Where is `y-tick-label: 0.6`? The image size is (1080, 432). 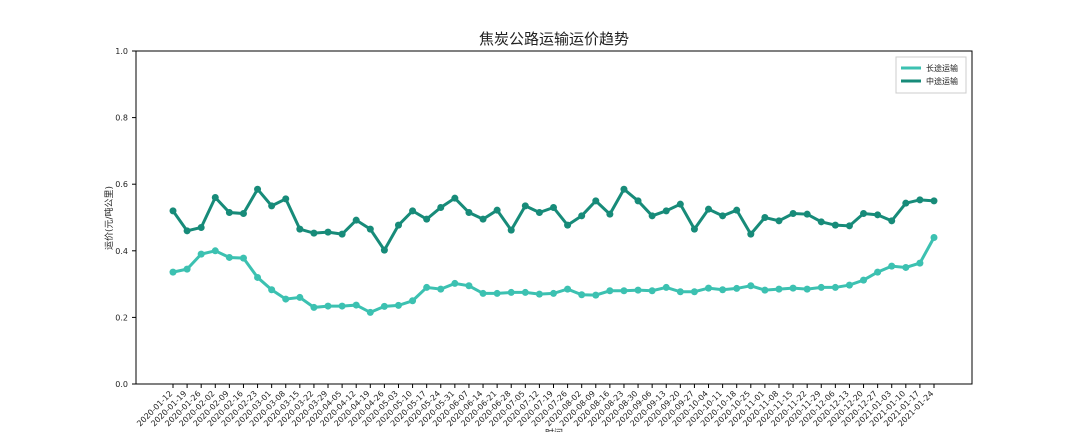
y-tick-label: 0.6 is located at coordinates (121, 184).